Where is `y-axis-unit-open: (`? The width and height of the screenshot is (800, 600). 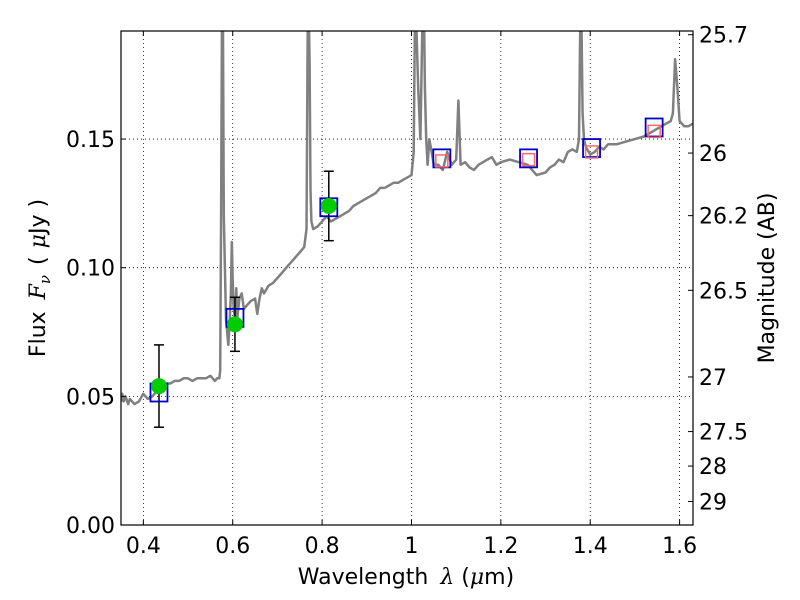 y-axis-unit-open: ( is located at coordinates (38, 260).